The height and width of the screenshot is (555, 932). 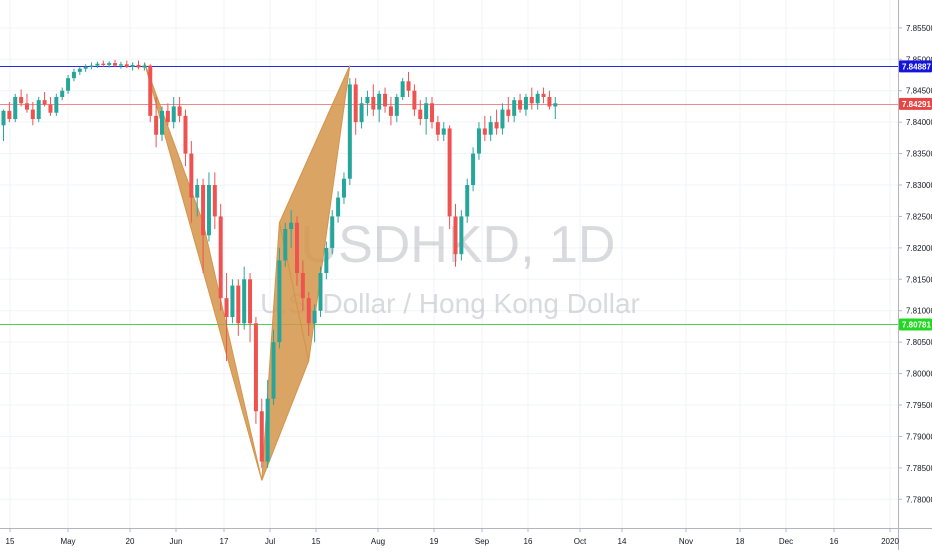 I want to click on x-tick-label: 19, so click(x=434, y=541).